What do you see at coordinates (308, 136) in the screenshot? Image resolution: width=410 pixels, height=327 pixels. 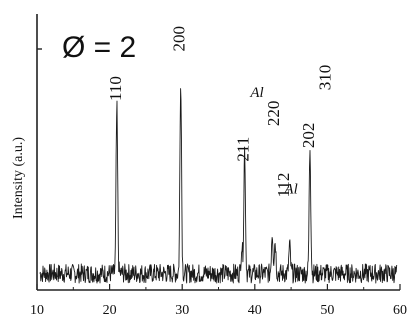 I see `peak-index-label: 202` at bounding box center [308, 136].